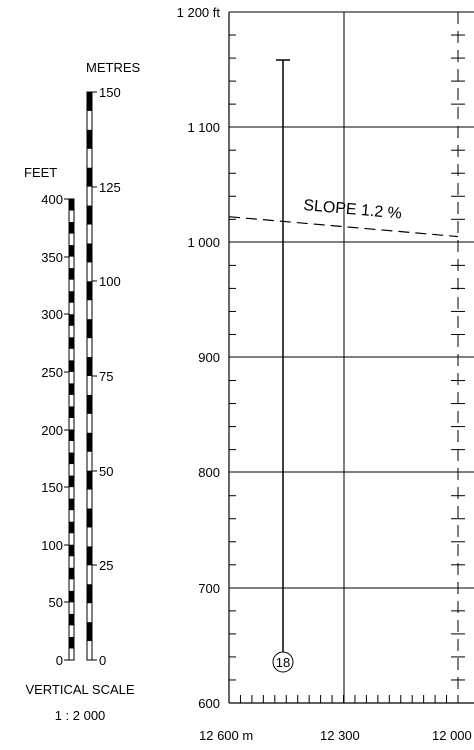  I want to click on y-tick-labels: 1 200 ft 1 100 1 000 900 800 700 600, so click(199, 358).